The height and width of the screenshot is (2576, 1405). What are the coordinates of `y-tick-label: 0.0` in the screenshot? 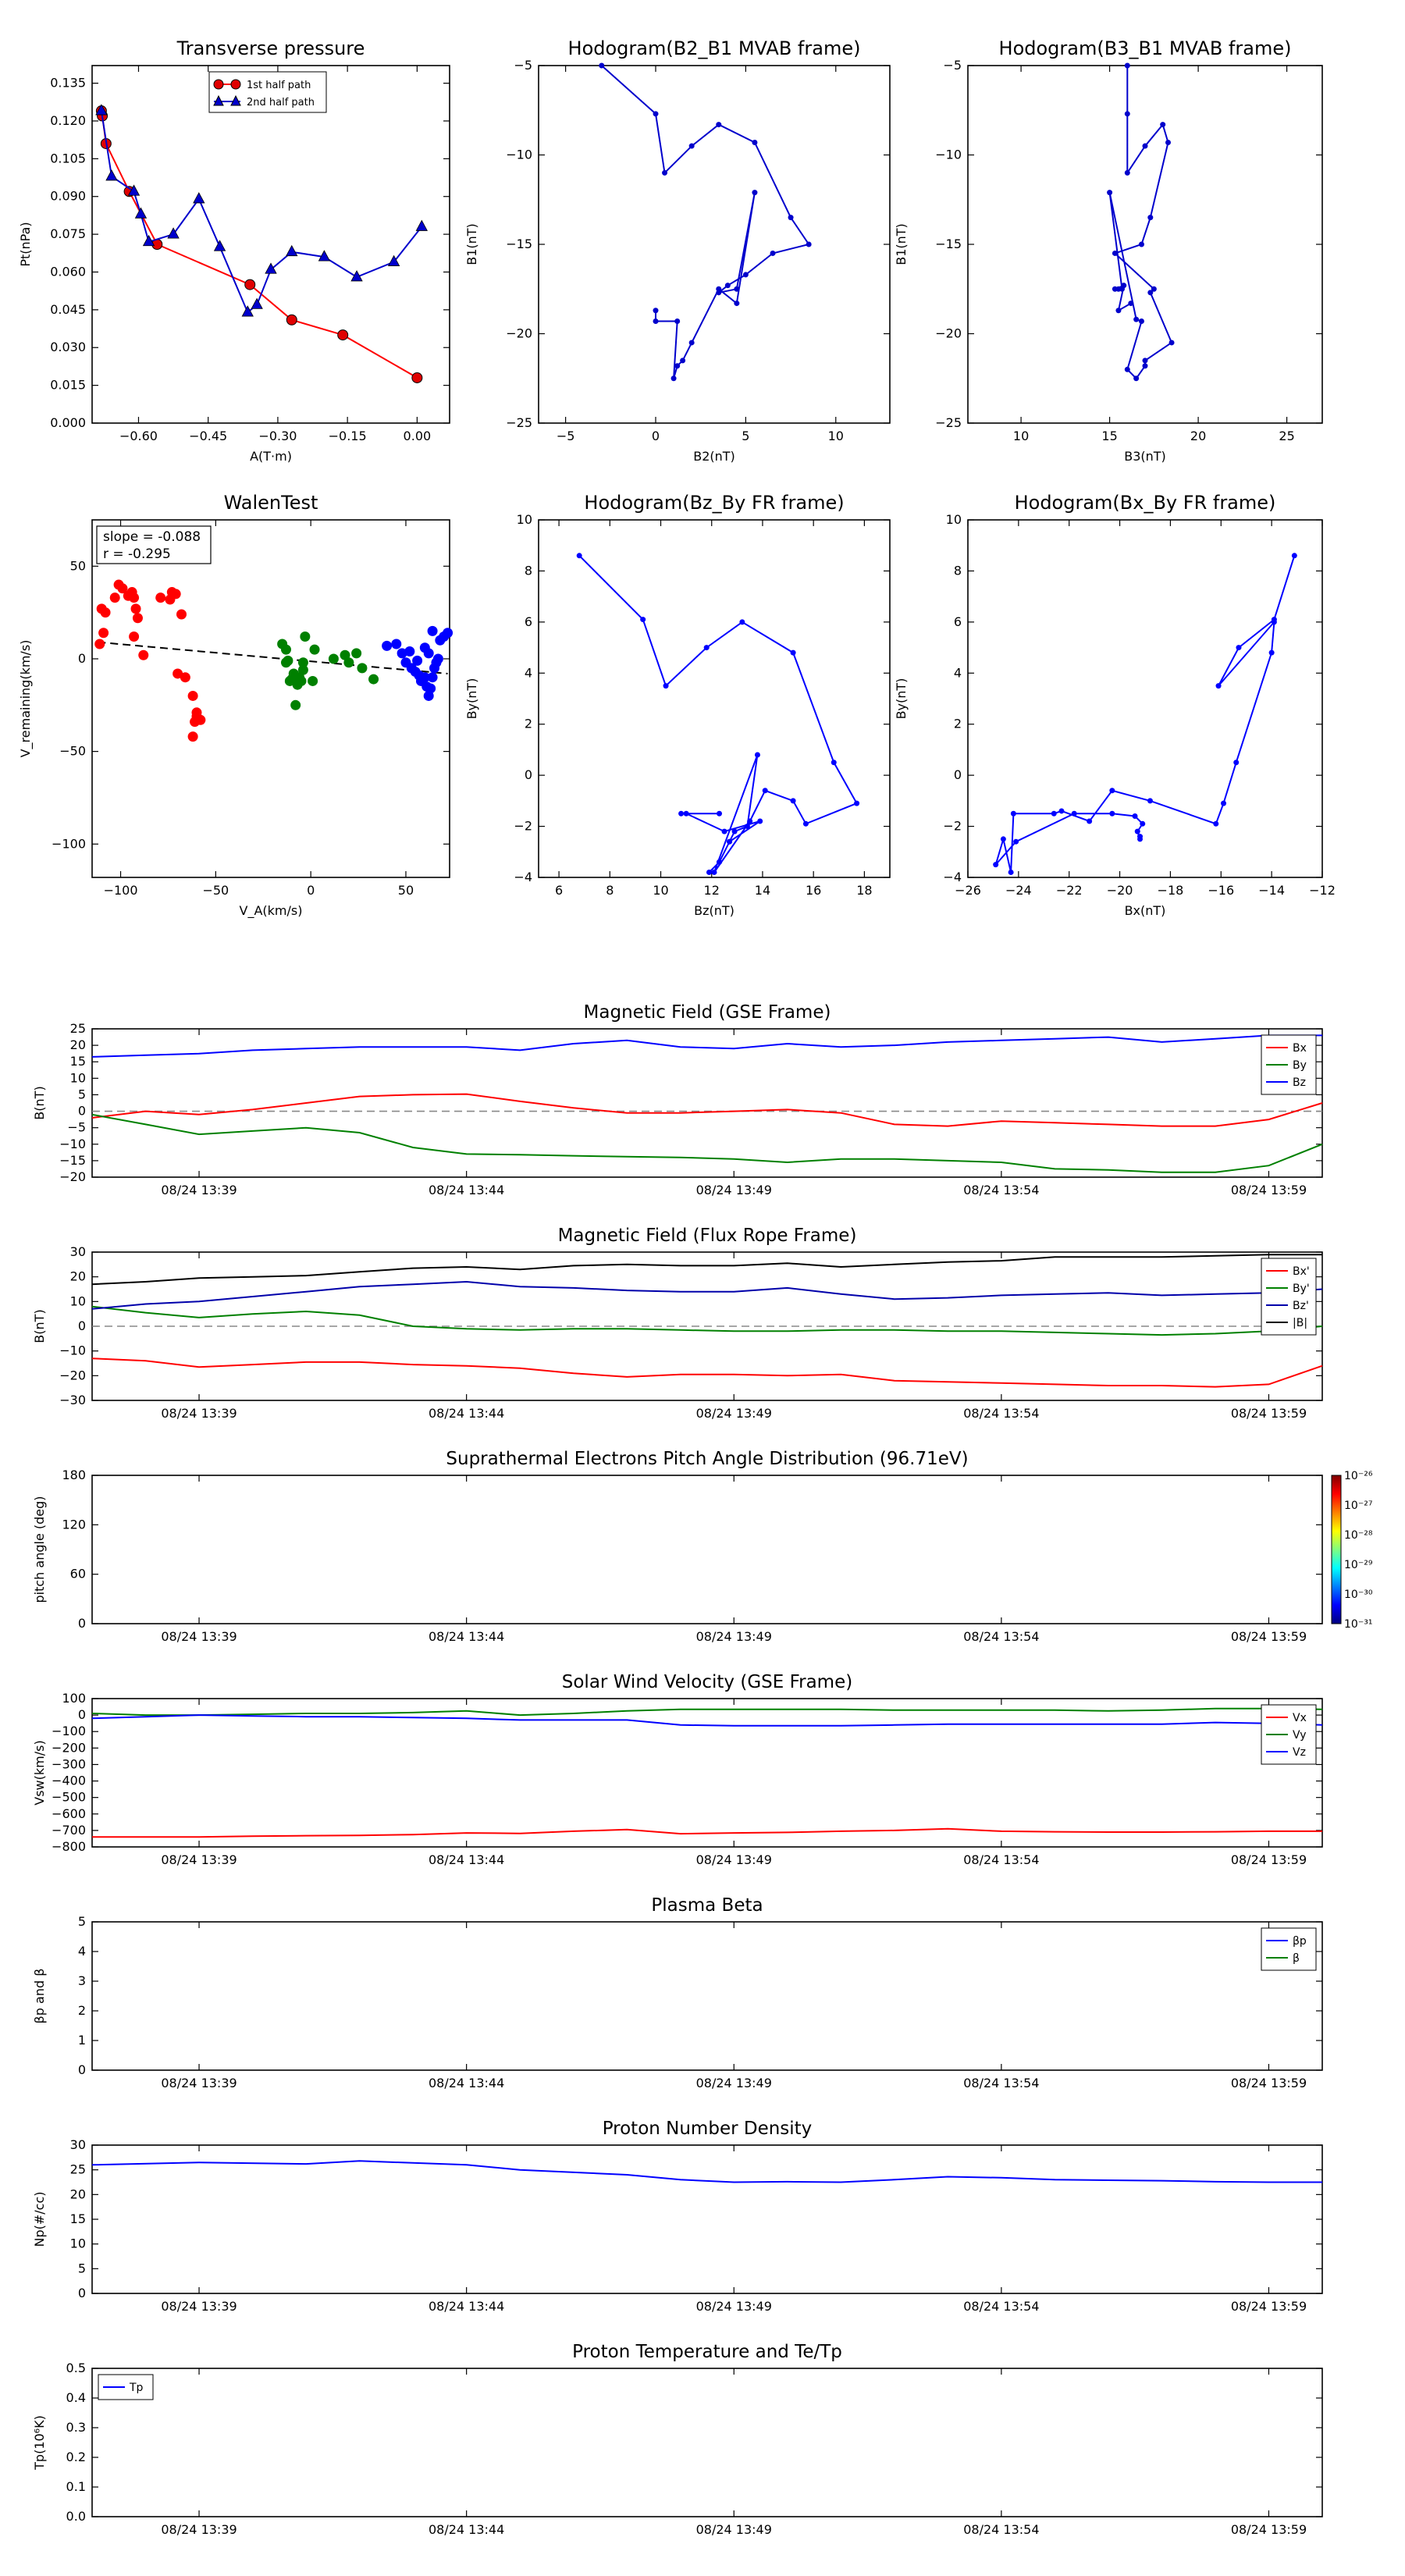 It's located at (76, 2516).